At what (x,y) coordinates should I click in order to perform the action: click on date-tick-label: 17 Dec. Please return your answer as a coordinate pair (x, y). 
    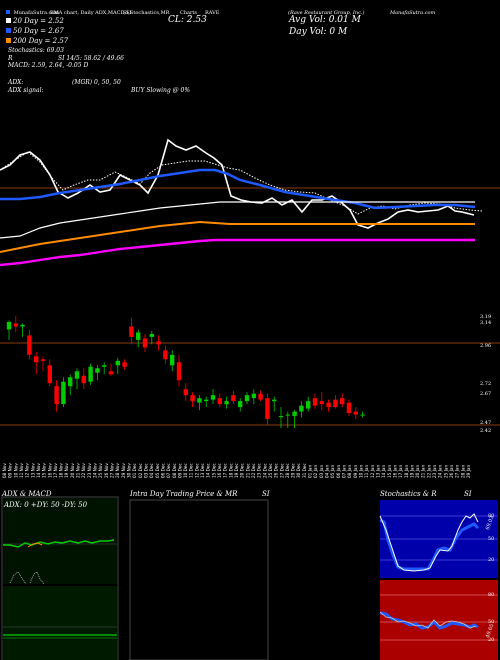
    Looking at the image, I should click on (225, 470).